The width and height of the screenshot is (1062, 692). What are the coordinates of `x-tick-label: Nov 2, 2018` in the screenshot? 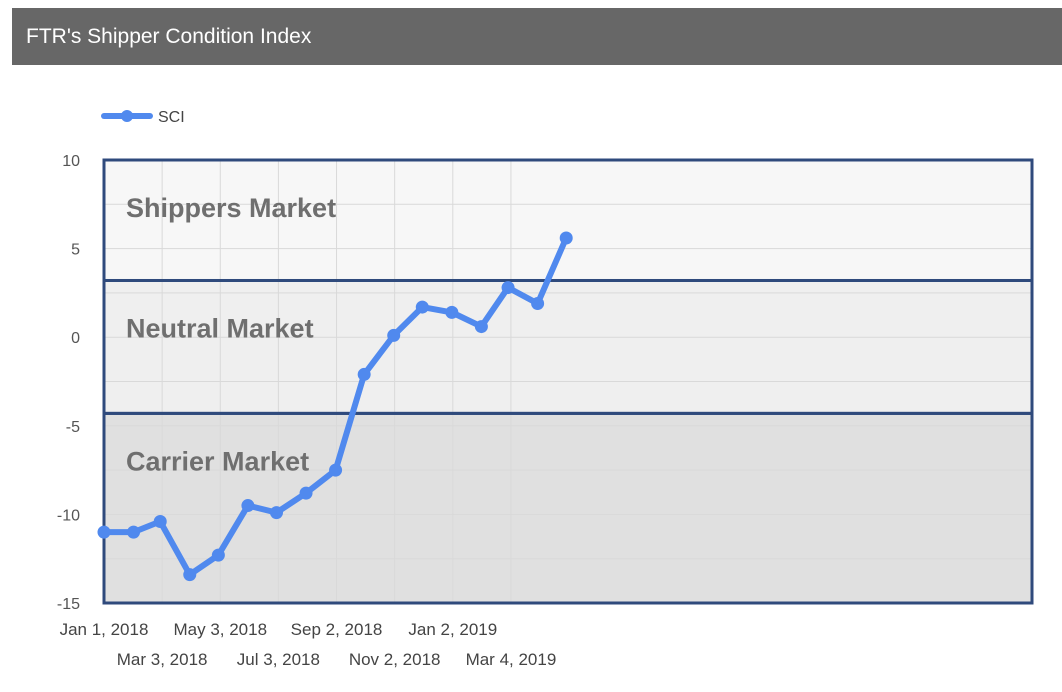 It's located at (395, 659).